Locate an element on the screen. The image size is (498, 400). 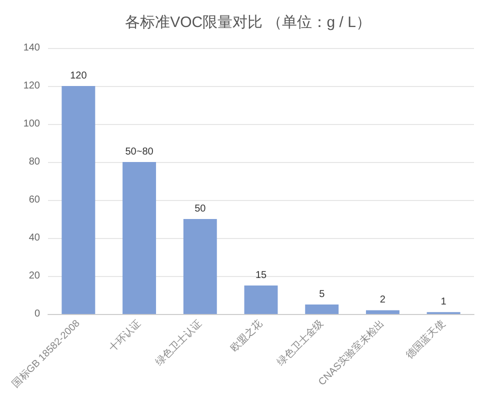
chart-title: 各标准VOC限量对比 （单位：g / L） is located at coordinates (248, 22).